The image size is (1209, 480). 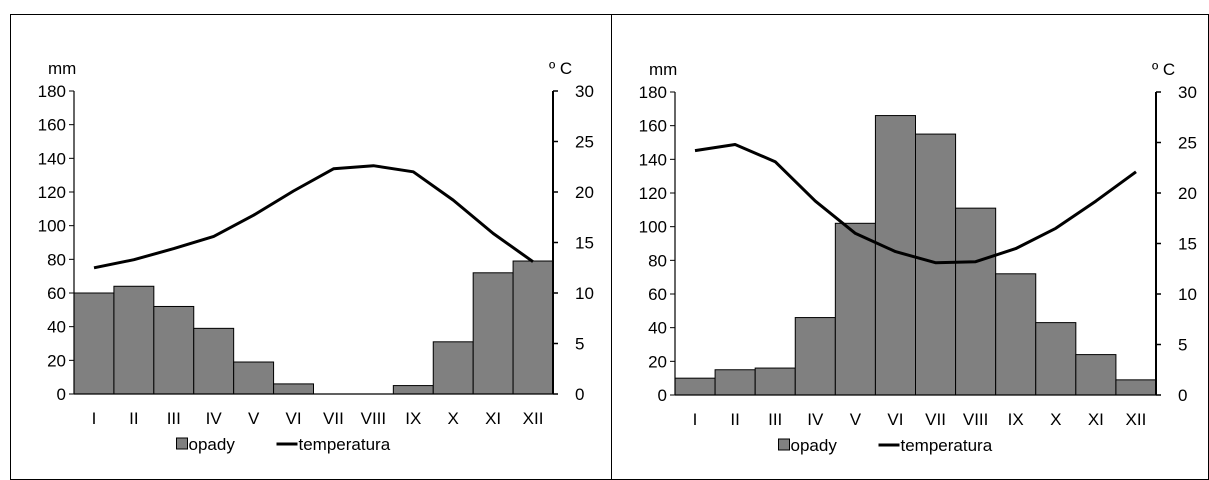 What do you see at coordinates (413, 418) in the screenshot?
I see `chart1-x-tick-label-IX: IX` at bounding box center [413, 418].